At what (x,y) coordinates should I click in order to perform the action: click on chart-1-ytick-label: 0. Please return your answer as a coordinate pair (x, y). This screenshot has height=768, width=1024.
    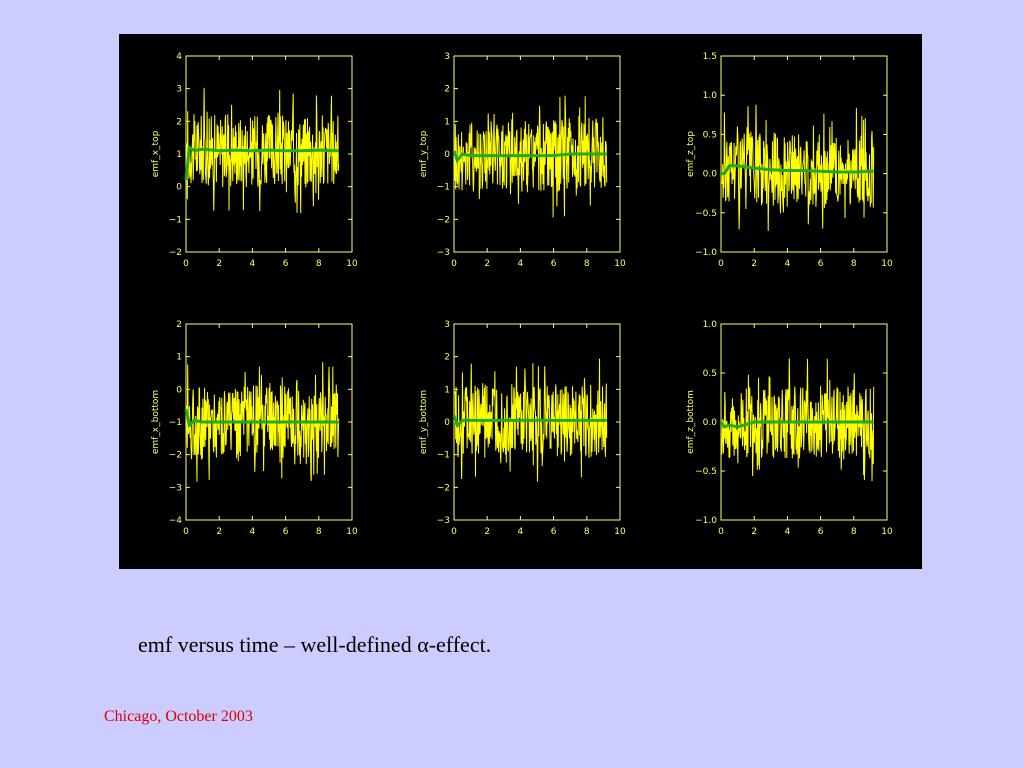
    Looking at the image, I should click on (179, 188).